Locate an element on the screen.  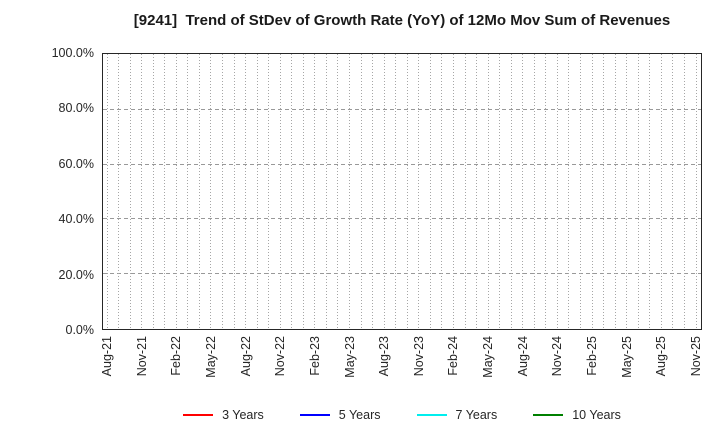
y-axis-tick-label: 0.0% is located at coordinates (80, 330).